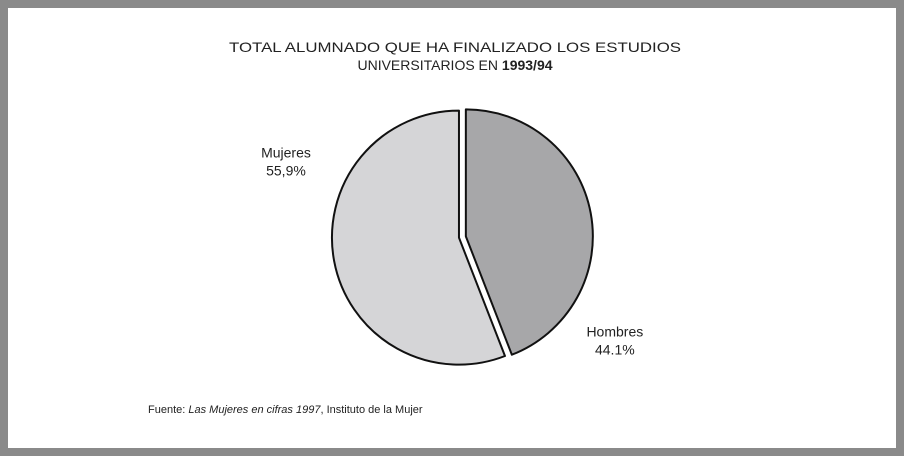  I want to click on source-work: Las Mujeres en cifras 1997, so click(254, 410).